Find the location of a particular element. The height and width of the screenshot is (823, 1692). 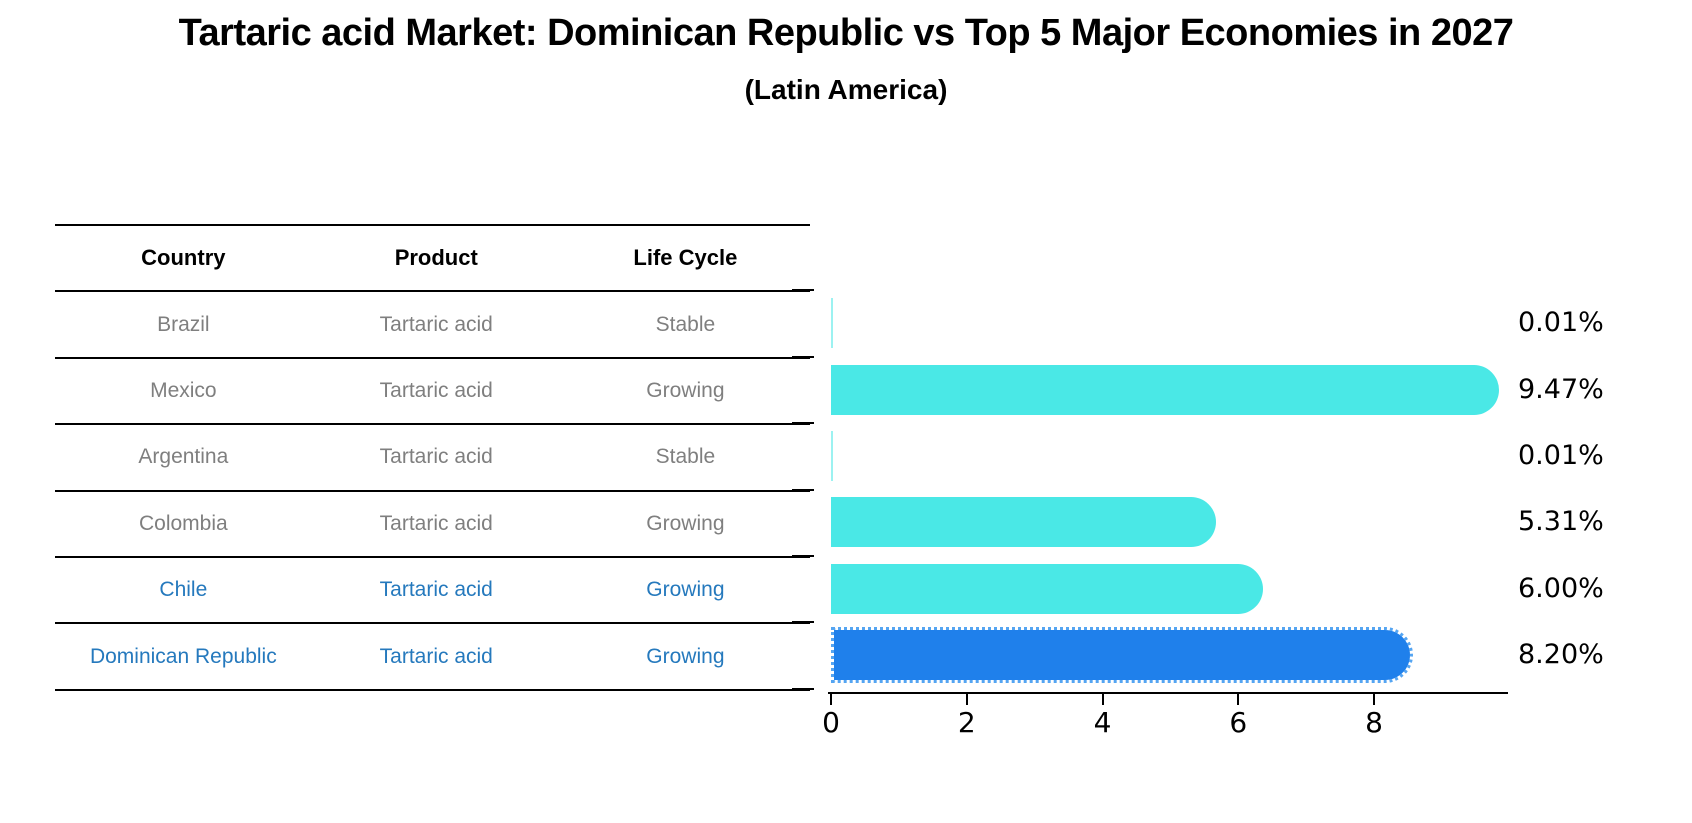

table-row: Dominican Republic Tartaric acid Growing is located at coordinates (432, 657).